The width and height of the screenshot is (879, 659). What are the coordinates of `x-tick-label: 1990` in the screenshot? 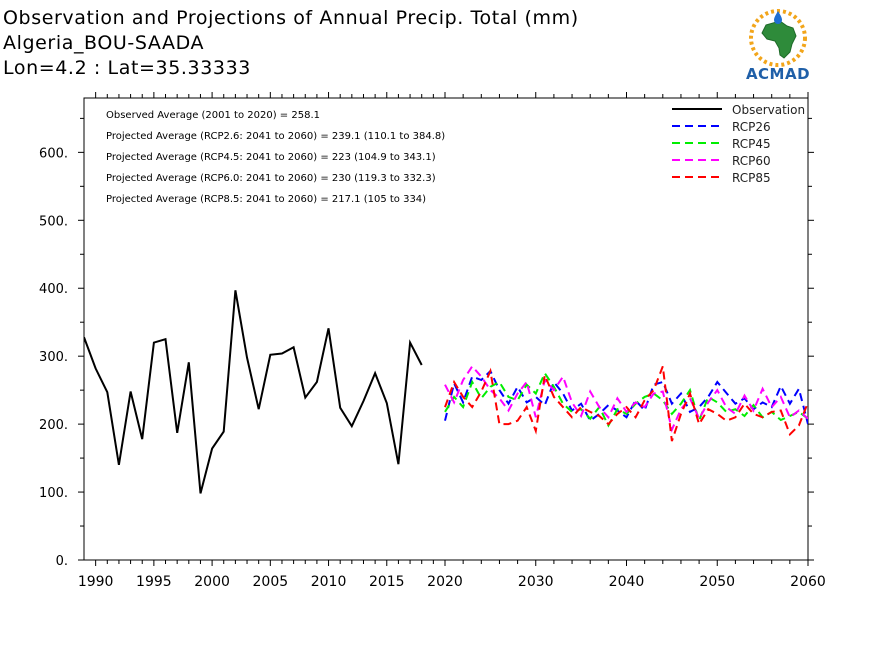 It's located at (96, 582).